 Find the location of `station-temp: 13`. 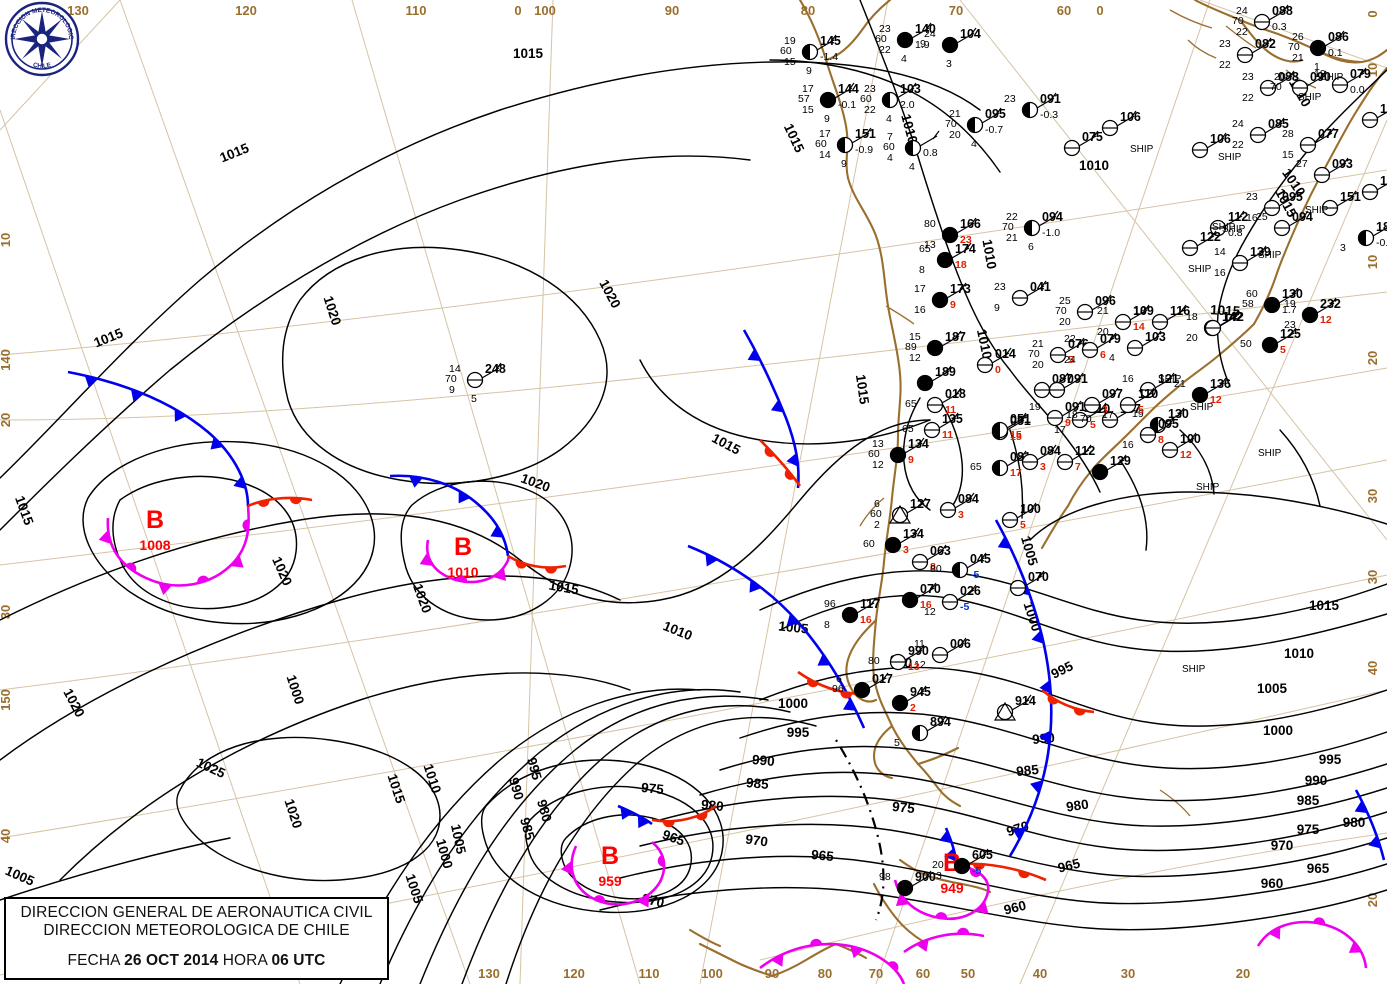

station-temp: 13 is located at coordinates (878, 444).